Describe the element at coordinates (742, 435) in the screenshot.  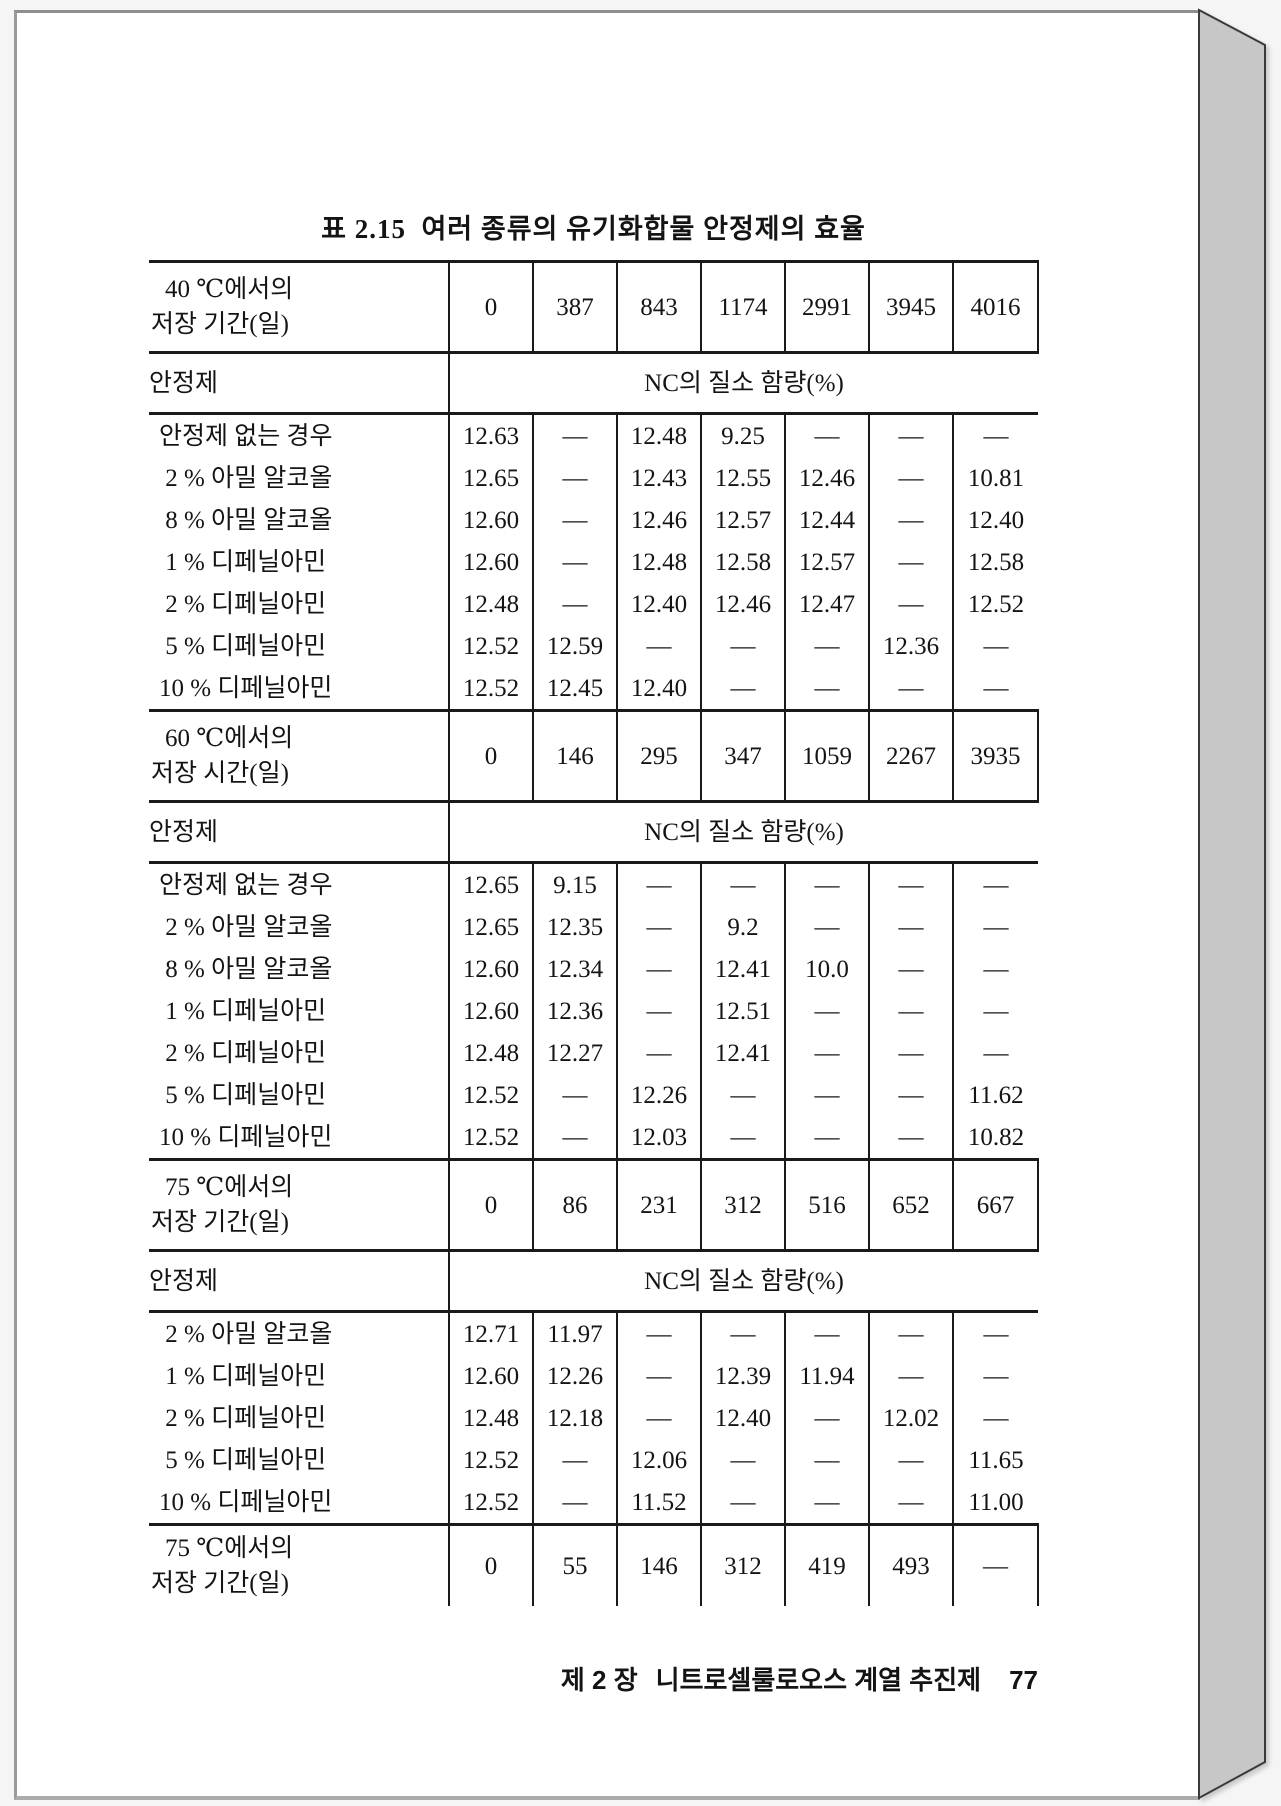
I see `nitrogen-value-cell: 9.25` at that location.